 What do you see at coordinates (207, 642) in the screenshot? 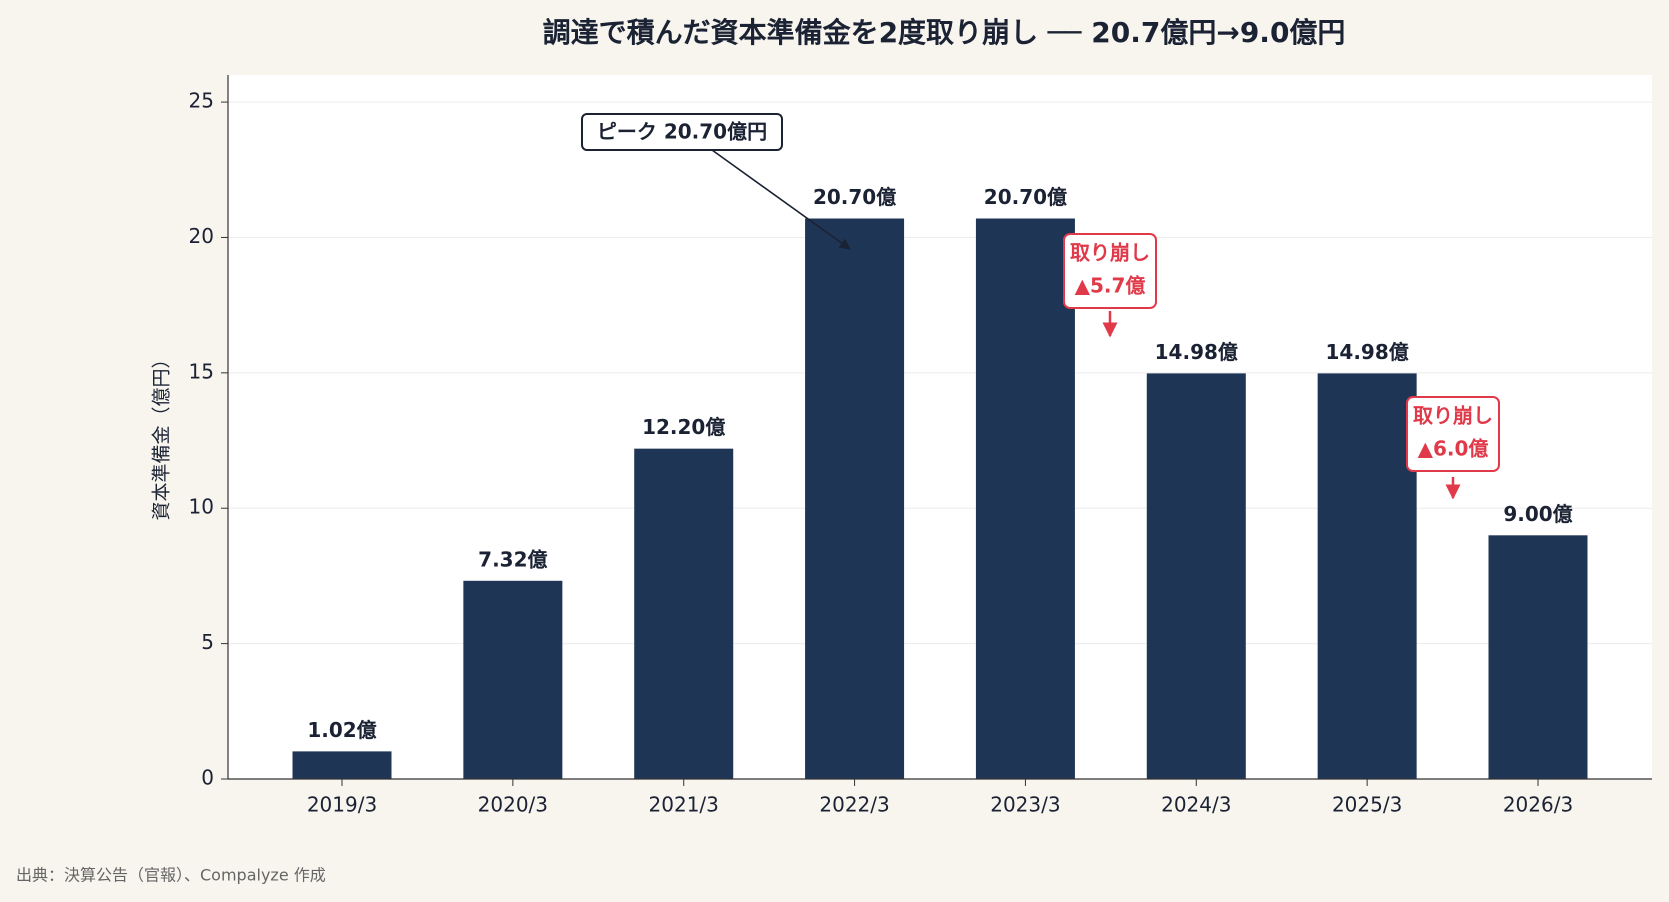
I see `y-tick-label: 5` at bounding box center [207, 642].